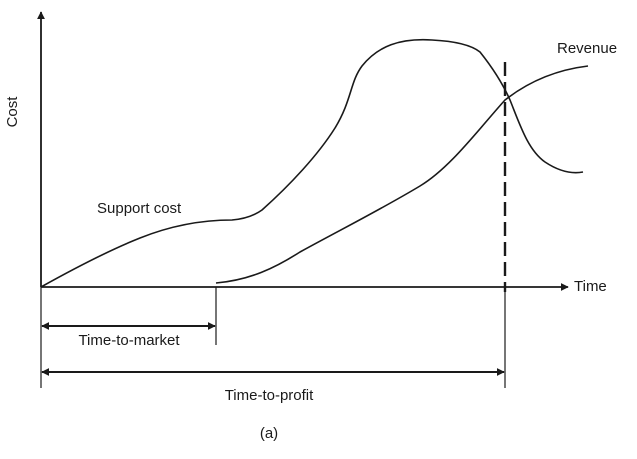 This screenshot has height=459, width=637. I want to click on support-cost-label: Support cost, so click(139, 208).